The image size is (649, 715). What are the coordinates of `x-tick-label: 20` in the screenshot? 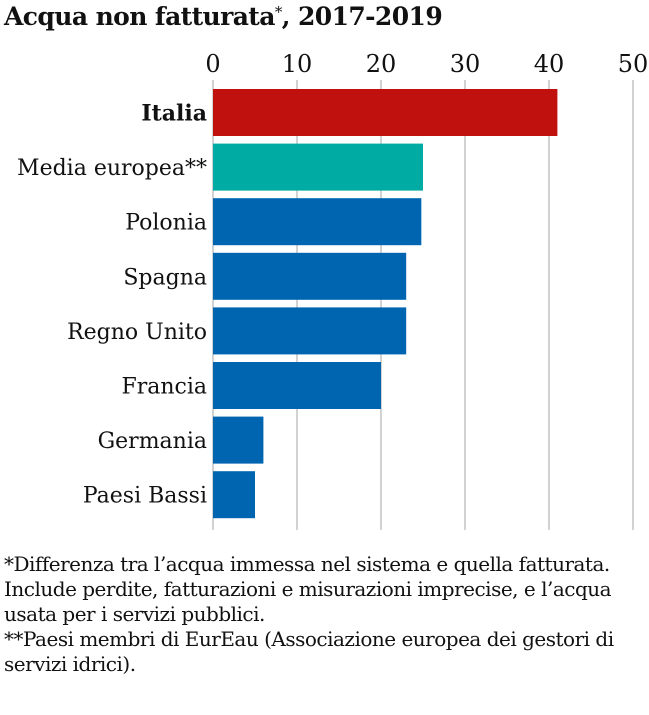 It's located at (381, 64).